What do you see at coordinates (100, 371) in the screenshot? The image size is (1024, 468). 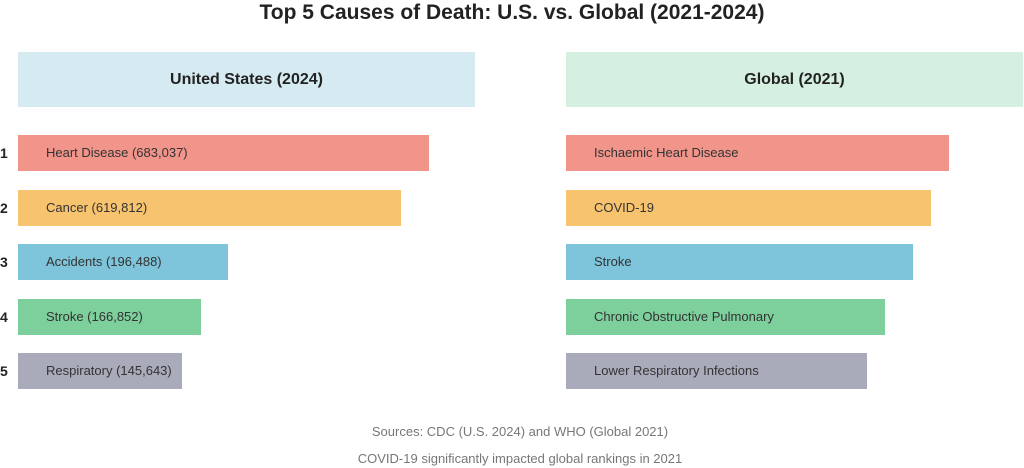 I see `cause-bar: Respiratory (145,643)` at bounding box center [100, 371].